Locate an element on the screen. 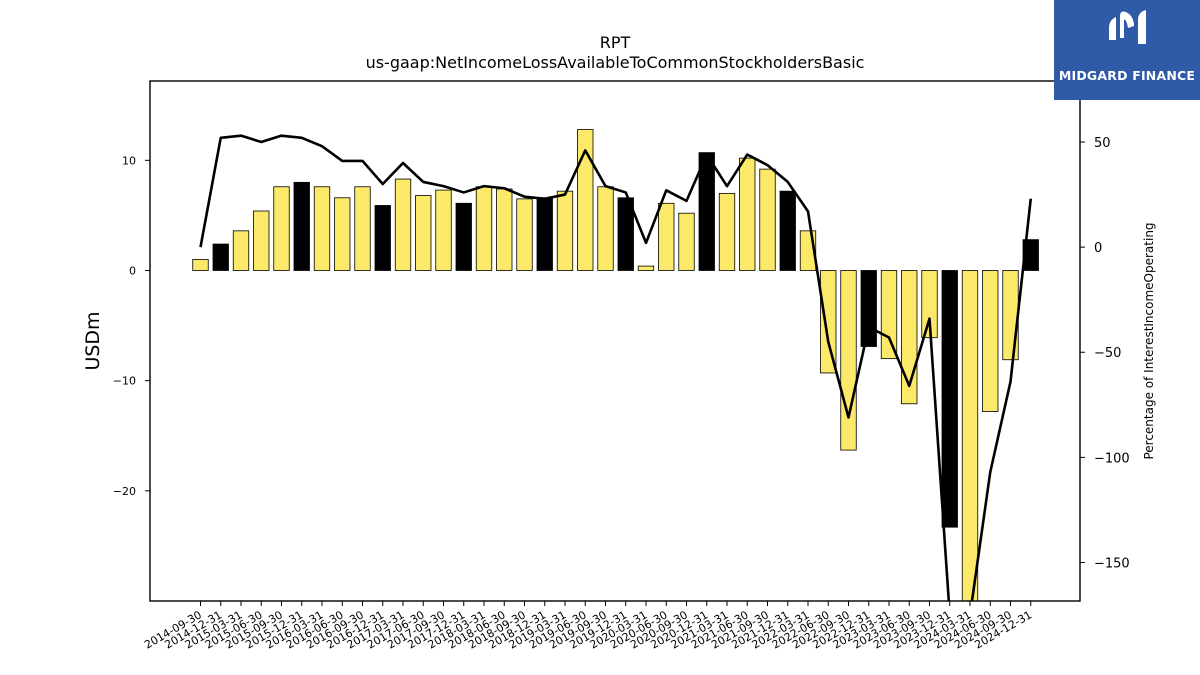  brand-logo-text: MIDGARD FINANCE is located at coordinates (1127, 75).